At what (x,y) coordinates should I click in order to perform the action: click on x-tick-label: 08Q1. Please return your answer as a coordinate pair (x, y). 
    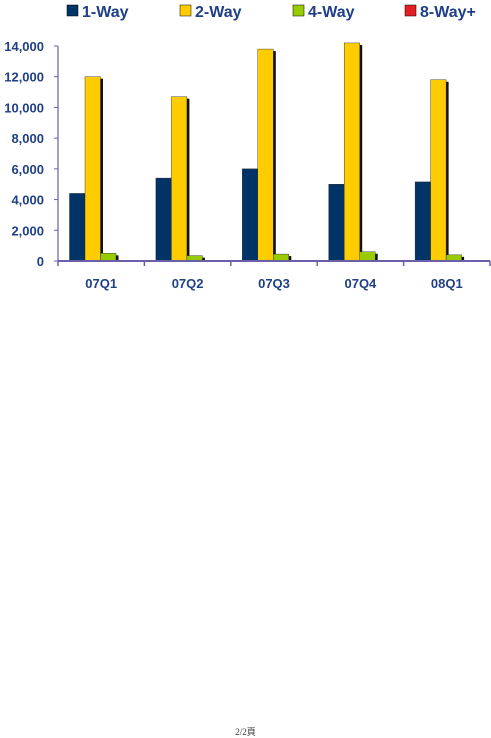
    Looking at the image, I should click on (447, 283).